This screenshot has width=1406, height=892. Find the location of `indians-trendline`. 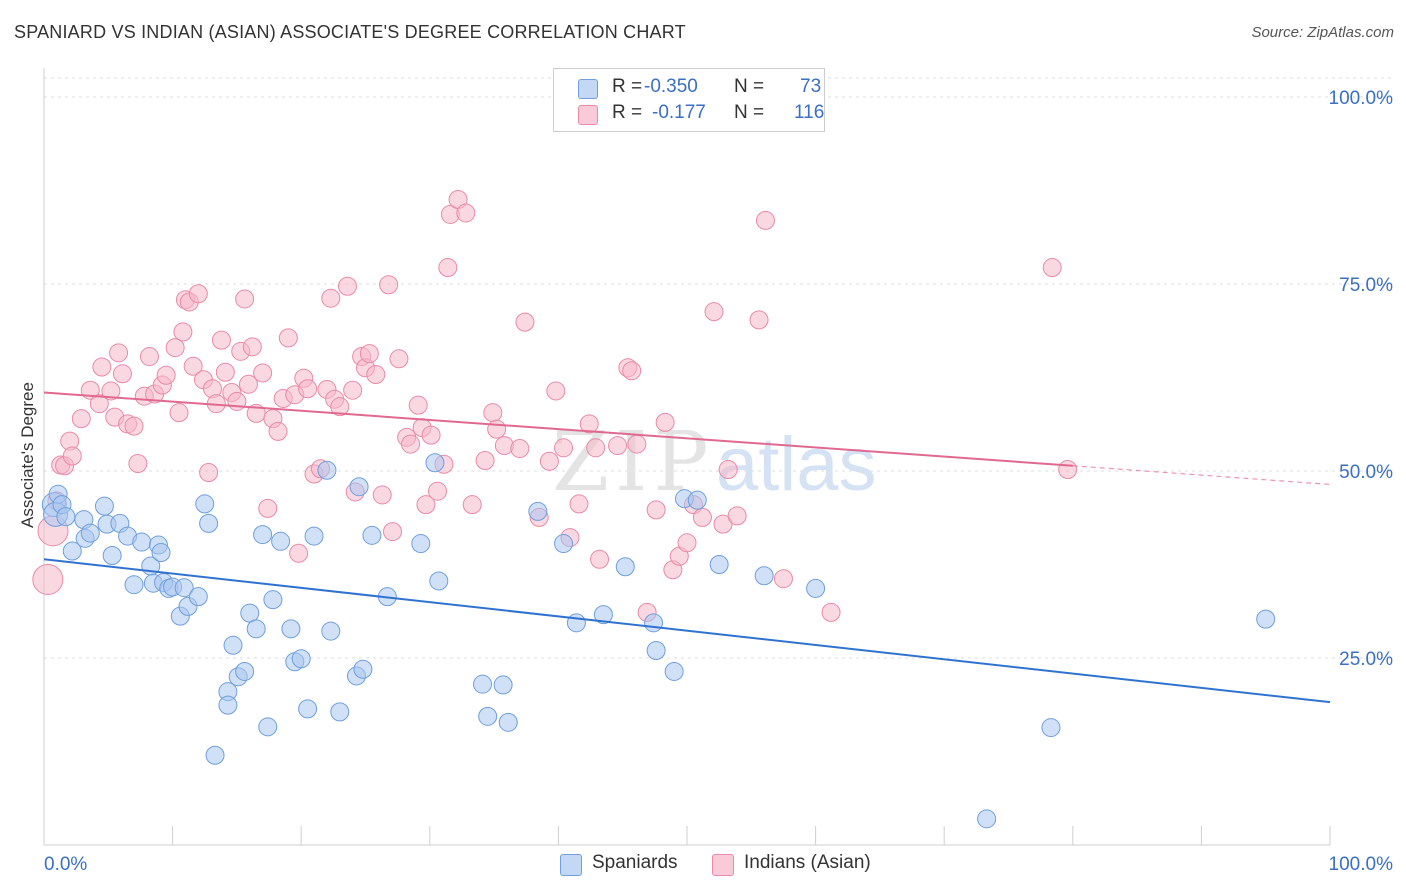

indians-trendline is located at coordinates (558, 429).